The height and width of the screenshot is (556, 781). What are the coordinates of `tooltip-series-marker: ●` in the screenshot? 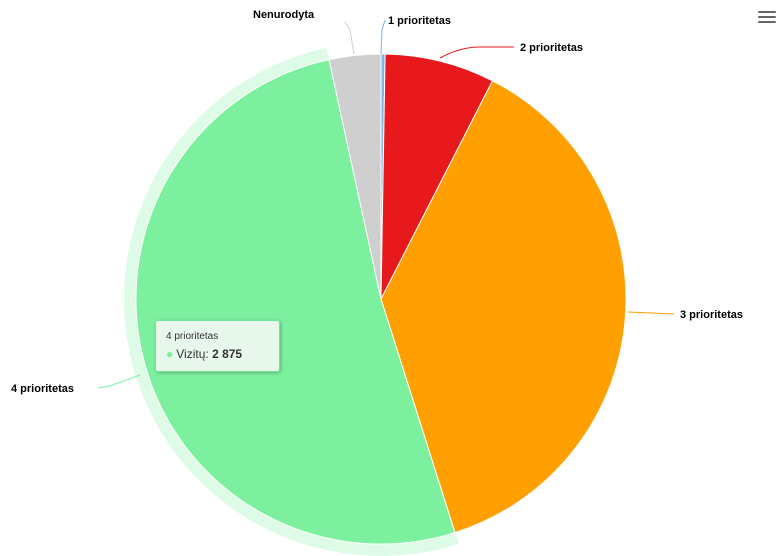 It's located at (170, 354).